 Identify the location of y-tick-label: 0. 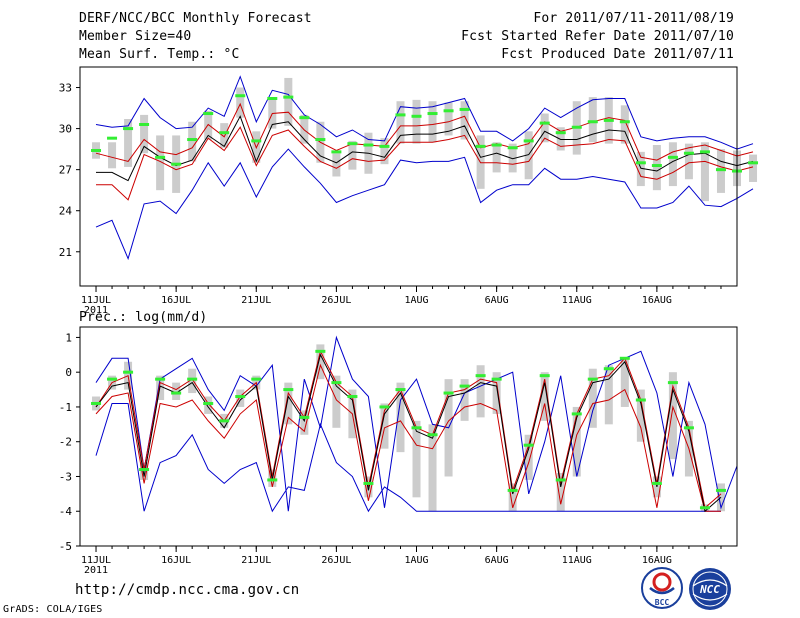
(68, 372).